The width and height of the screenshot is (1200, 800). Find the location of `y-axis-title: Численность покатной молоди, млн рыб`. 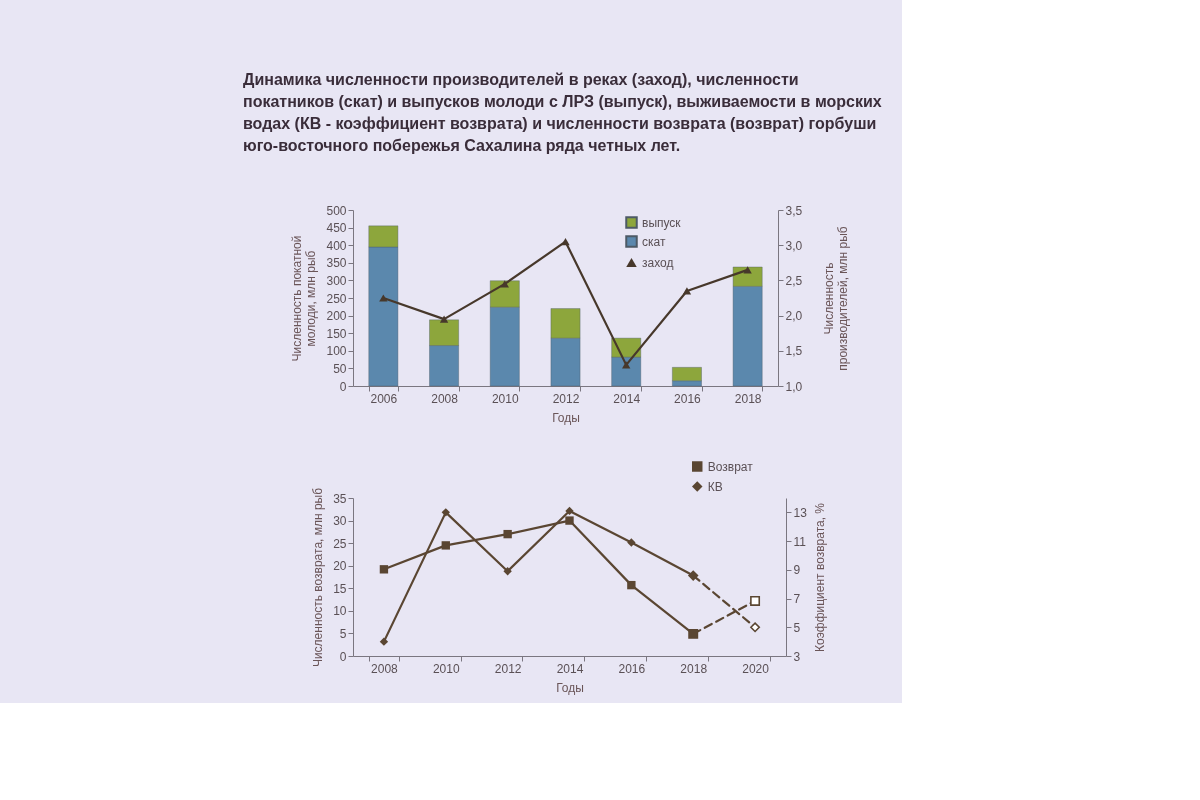

y-axis-title: Численность покатной молоди, млн рыб is located at coordinates (304, 298).